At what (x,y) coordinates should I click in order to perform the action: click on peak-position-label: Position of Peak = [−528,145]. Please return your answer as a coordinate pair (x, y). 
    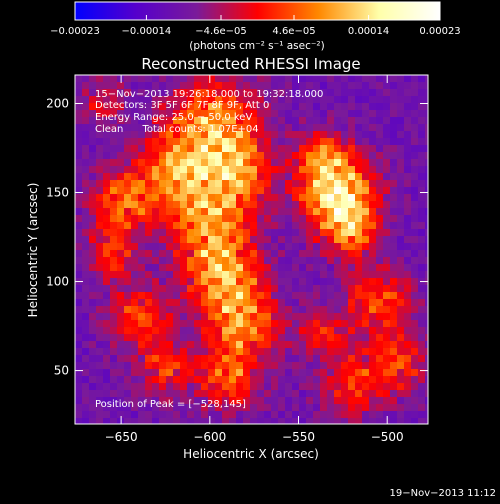
    Looking at the image, I should click on (170, 404).